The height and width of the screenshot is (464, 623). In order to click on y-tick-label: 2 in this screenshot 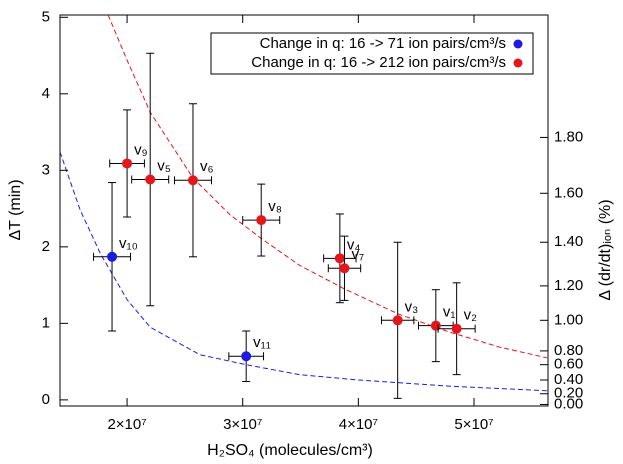, I will do `click(46, 246)`.